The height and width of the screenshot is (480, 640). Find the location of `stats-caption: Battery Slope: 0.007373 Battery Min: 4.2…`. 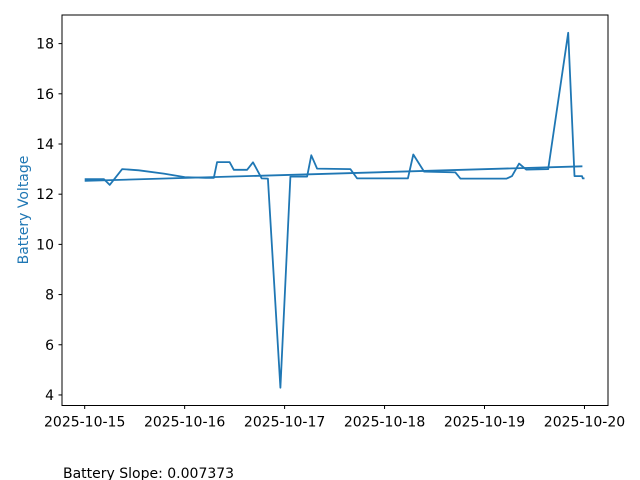

stats-caption: Battery Slope: 0.007373 Battery Min: 4.2… is located at coordinates (205, 456).